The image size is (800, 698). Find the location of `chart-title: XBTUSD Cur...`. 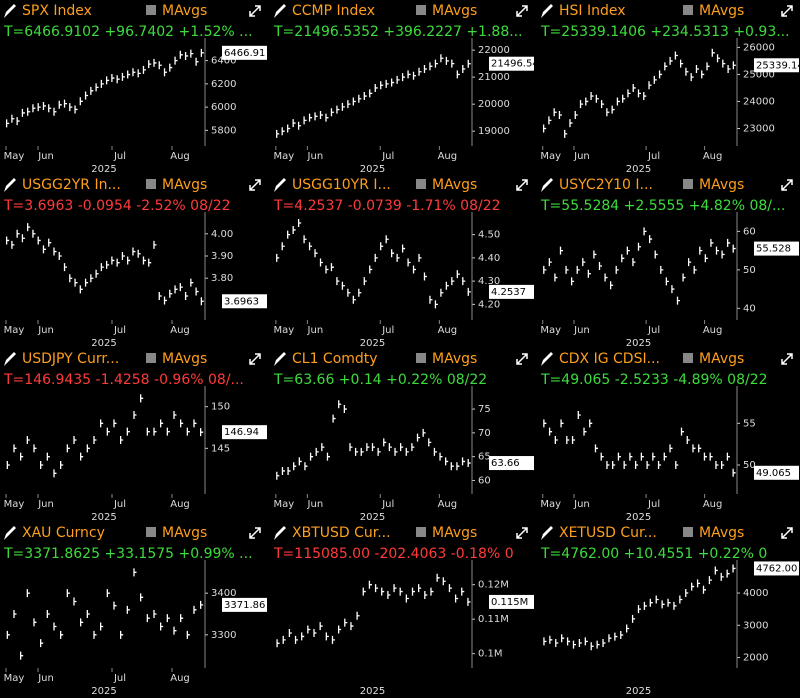

chart-title: XBTUSD Cur... is located at coordinates (341, 533).